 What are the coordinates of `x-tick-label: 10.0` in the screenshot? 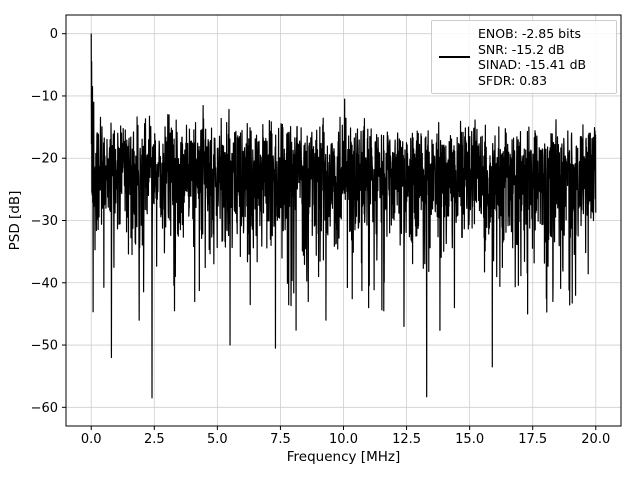 It's located at (343, 439).